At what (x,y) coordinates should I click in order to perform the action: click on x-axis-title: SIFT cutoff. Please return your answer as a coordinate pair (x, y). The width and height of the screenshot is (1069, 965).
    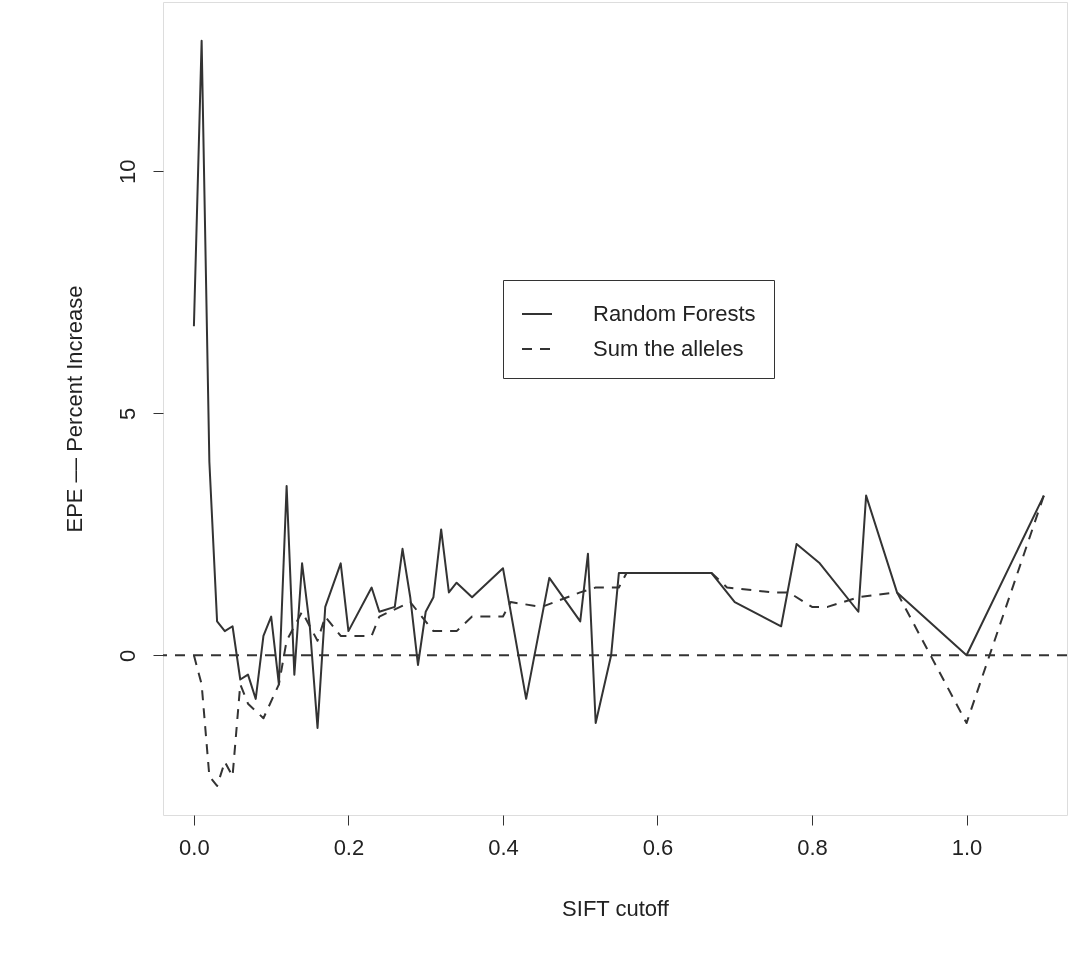
    Looking at the image, I should click on (616, 908).